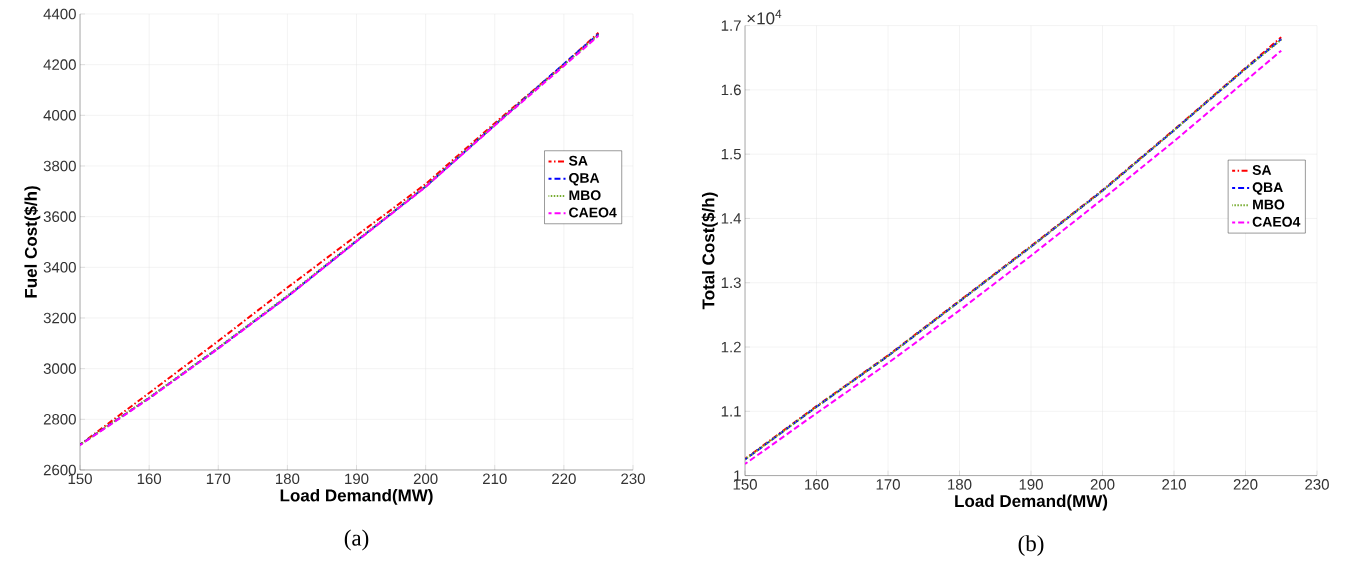  I want to click on y-axis-title: Fuel Cost($/h), so click(32, 242).